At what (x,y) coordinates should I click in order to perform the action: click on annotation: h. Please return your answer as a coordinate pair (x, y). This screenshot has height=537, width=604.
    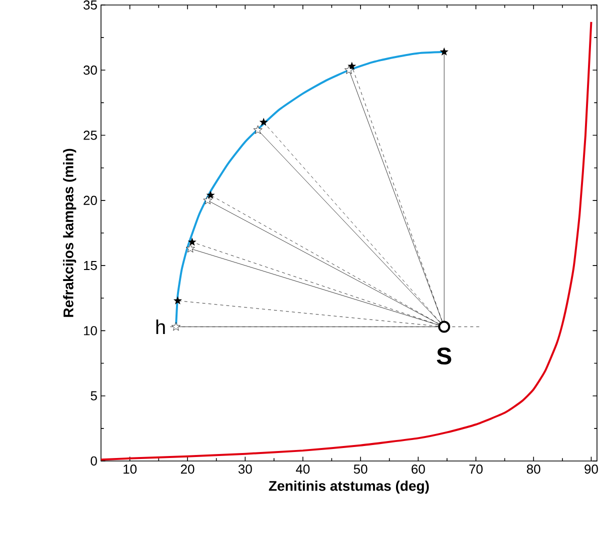
    Looking at the image, I should click on (160, 327).